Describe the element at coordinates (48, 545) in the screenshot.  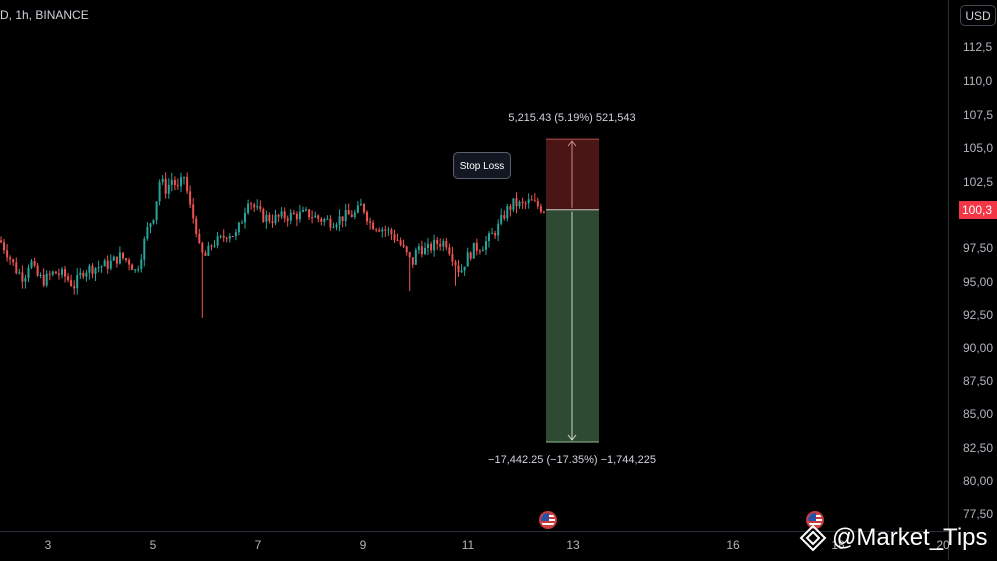
I see `time-tick-label: 3` at that location.